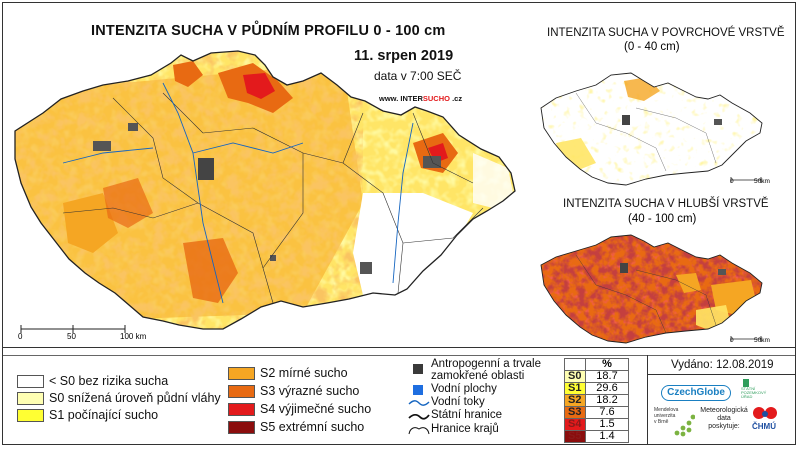 Image resolution: width=800 pixels, height=449 pixels. I want to click on stats-value-cell: 18.2, so click(607, 400).